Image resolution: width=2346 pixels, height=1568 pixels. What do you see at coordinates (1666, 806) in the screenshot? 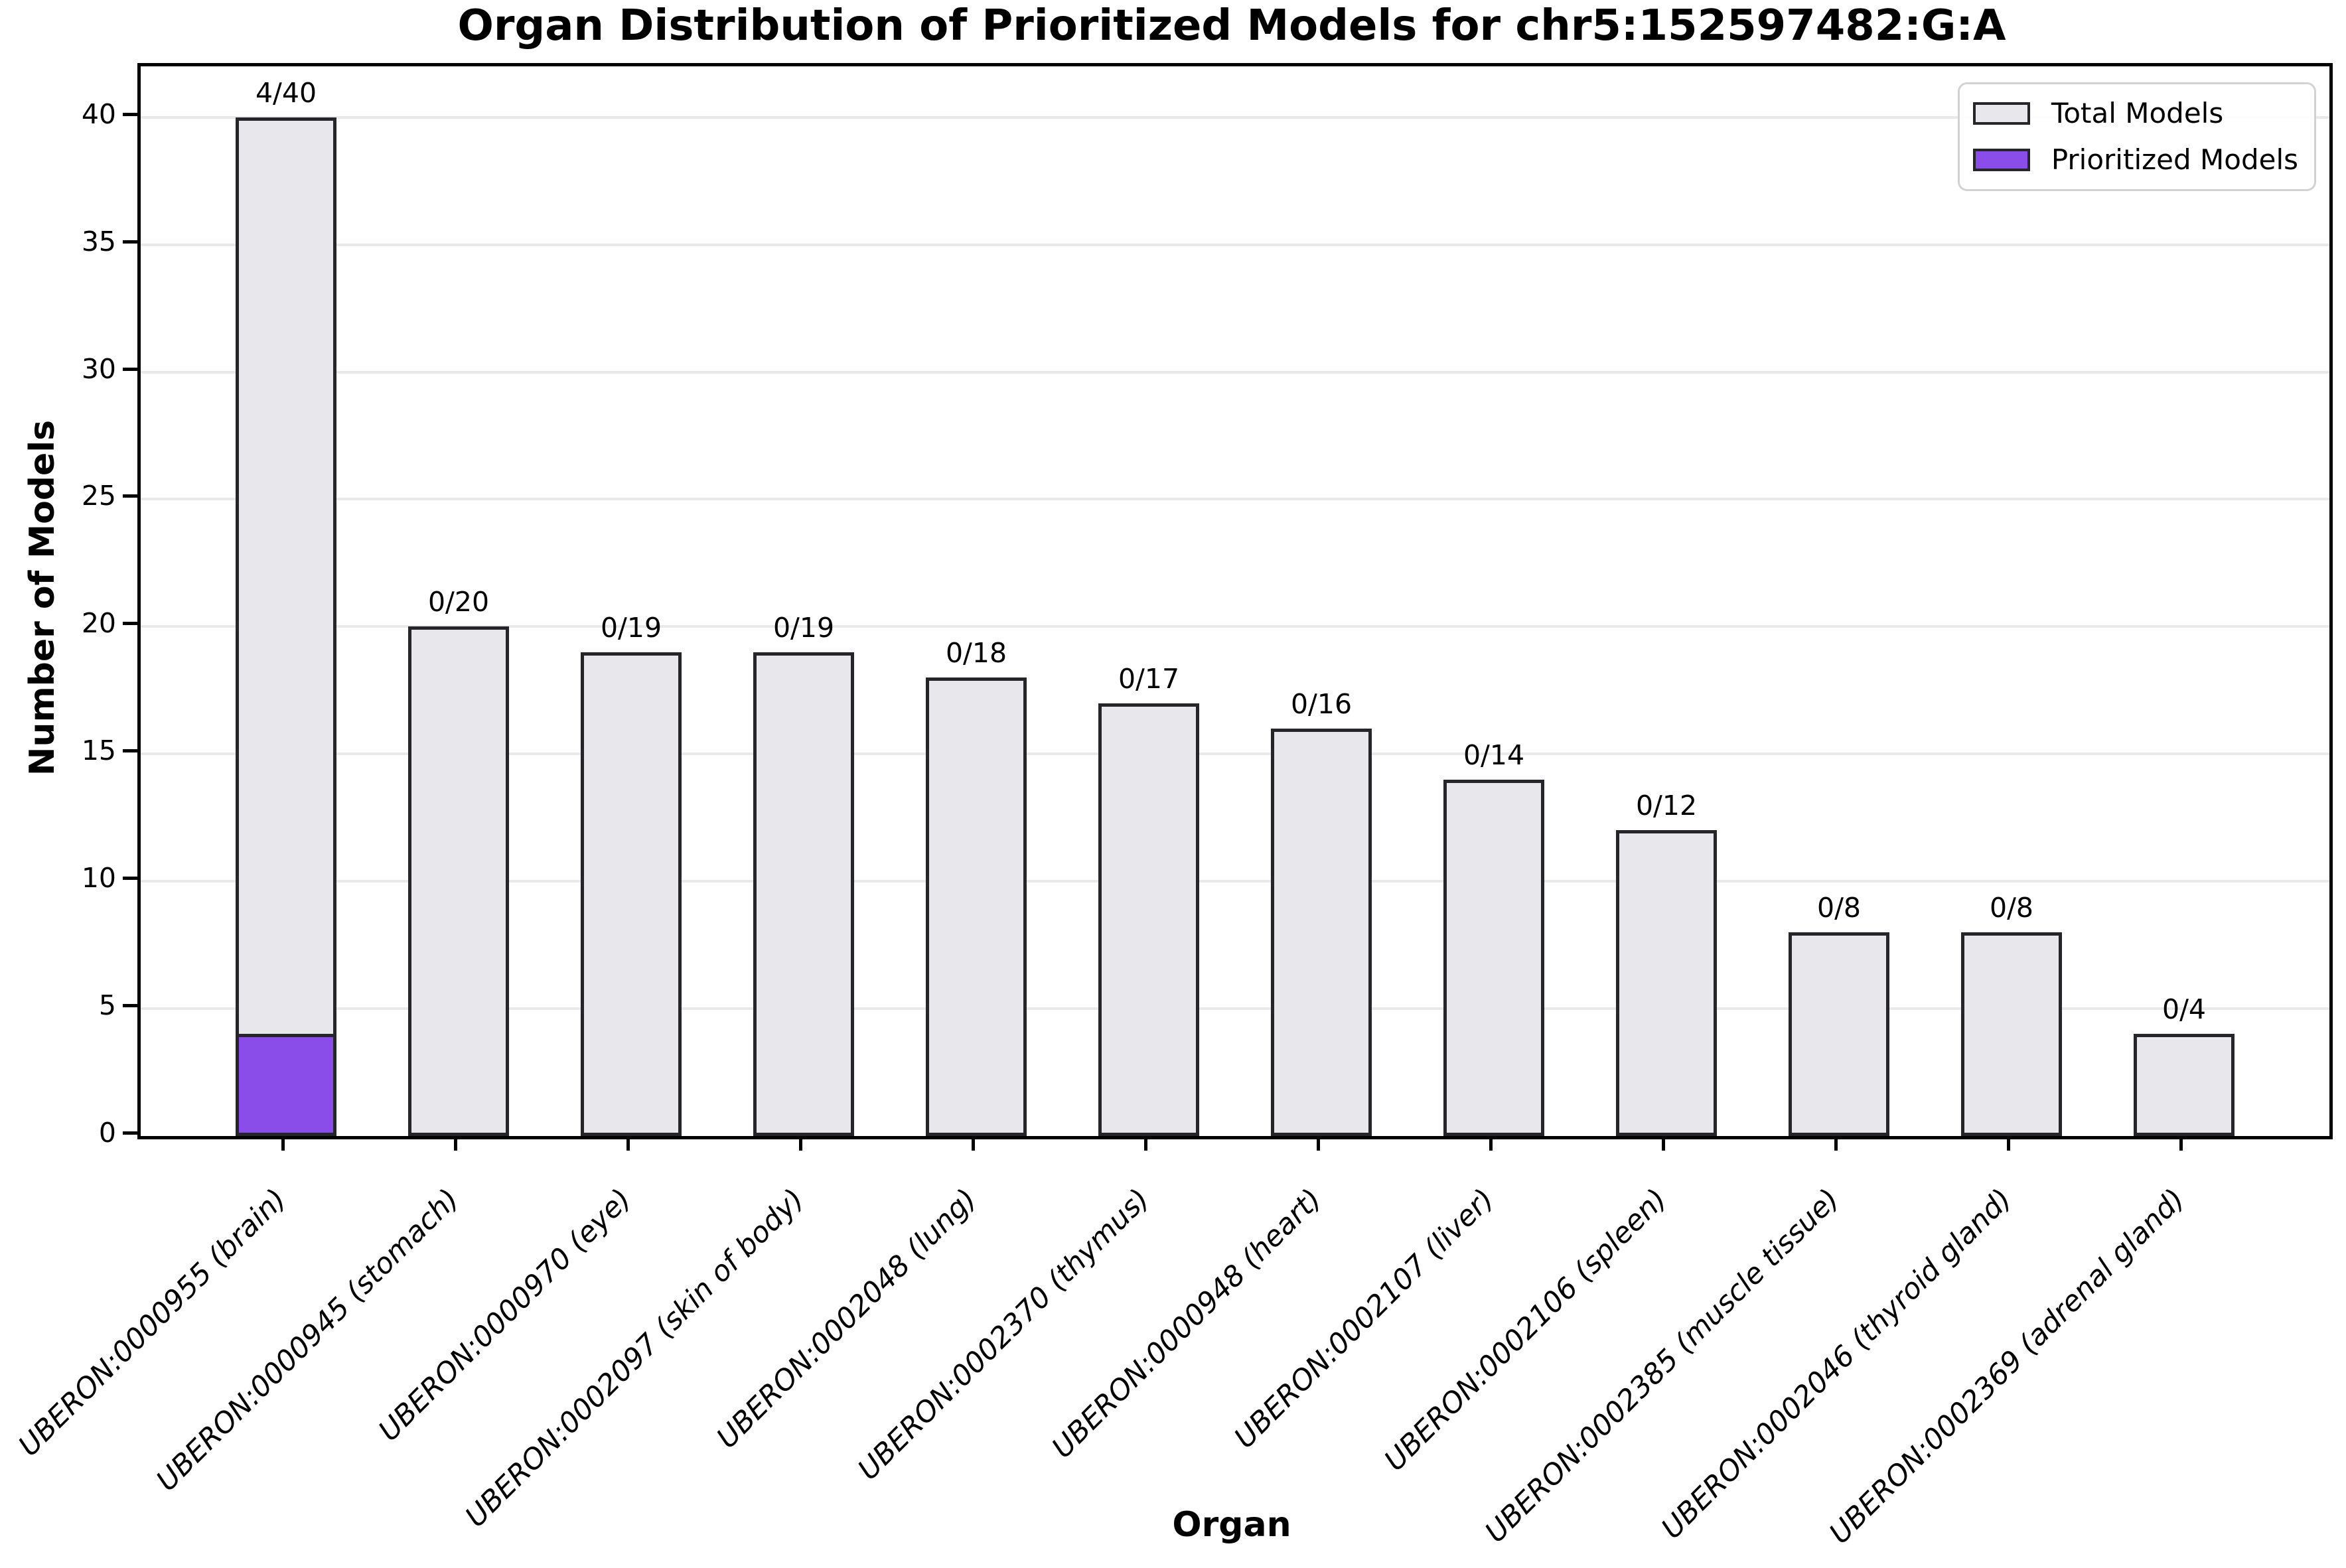
I see `bar-value-label: 0/12` at bounding box center [1666, 806].